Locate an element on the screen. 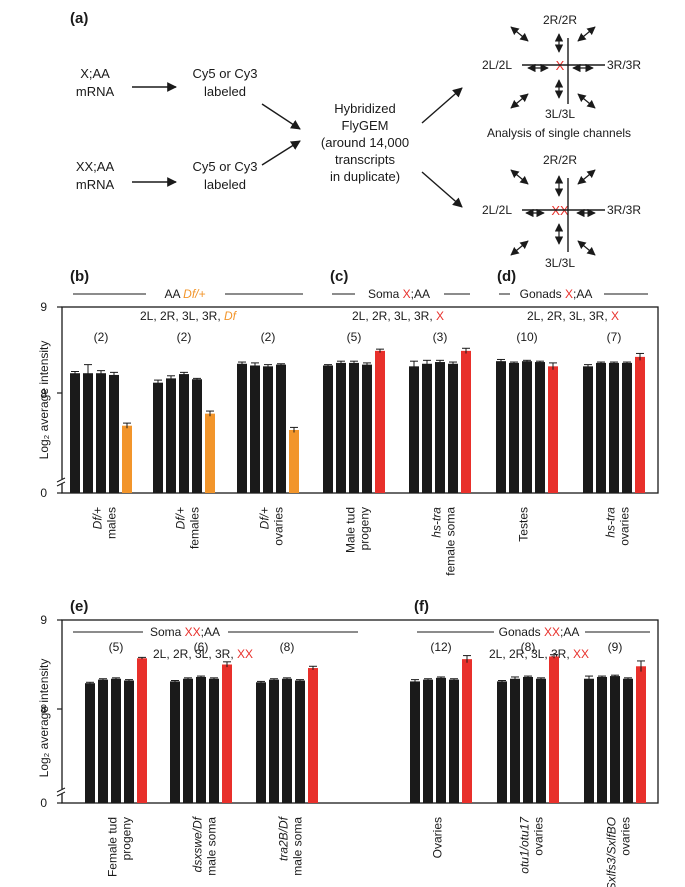 The image size is (685, 887). chr-b-run-0: 2L, 2R, 3L, 3R, is located at coordinates (182, 316).